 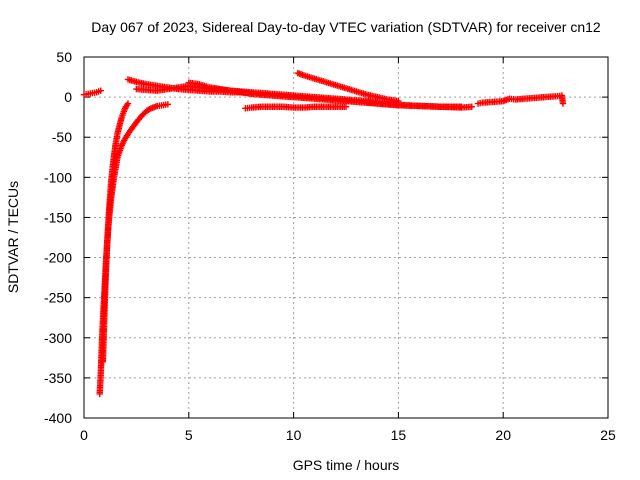 What do you see at coordinates (58, 258) in the screenshot?
I see `y-tick-label: -200` at bounding box center [58, 258].